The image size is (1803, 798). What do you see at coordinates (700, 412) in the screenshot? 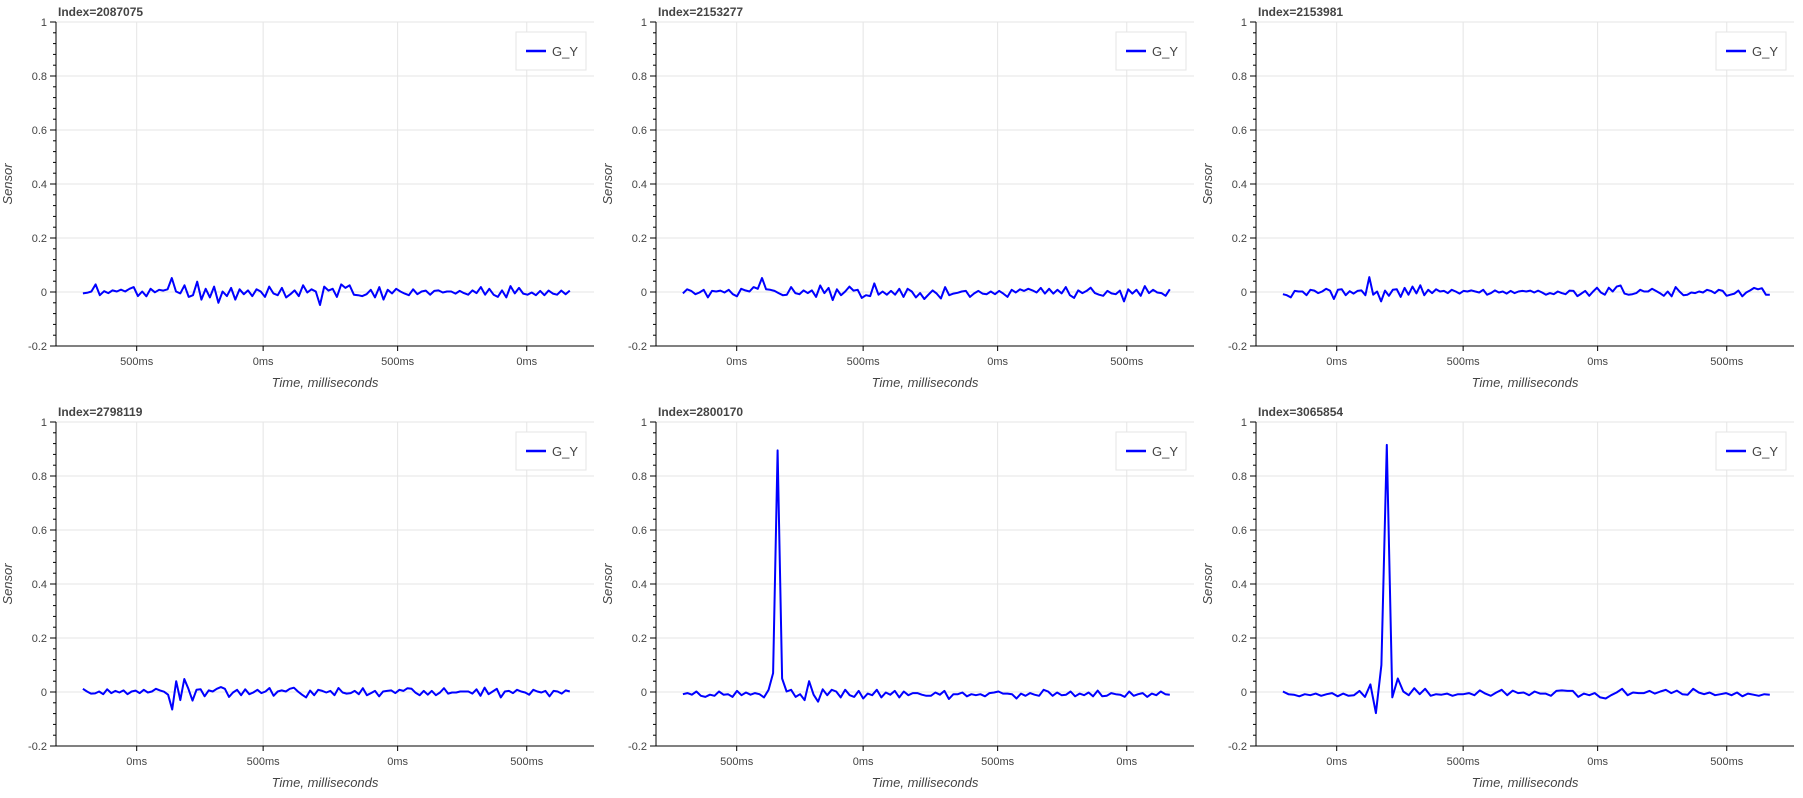
I see `chart-title: Index=2800170` at bounding box center [700, 412].